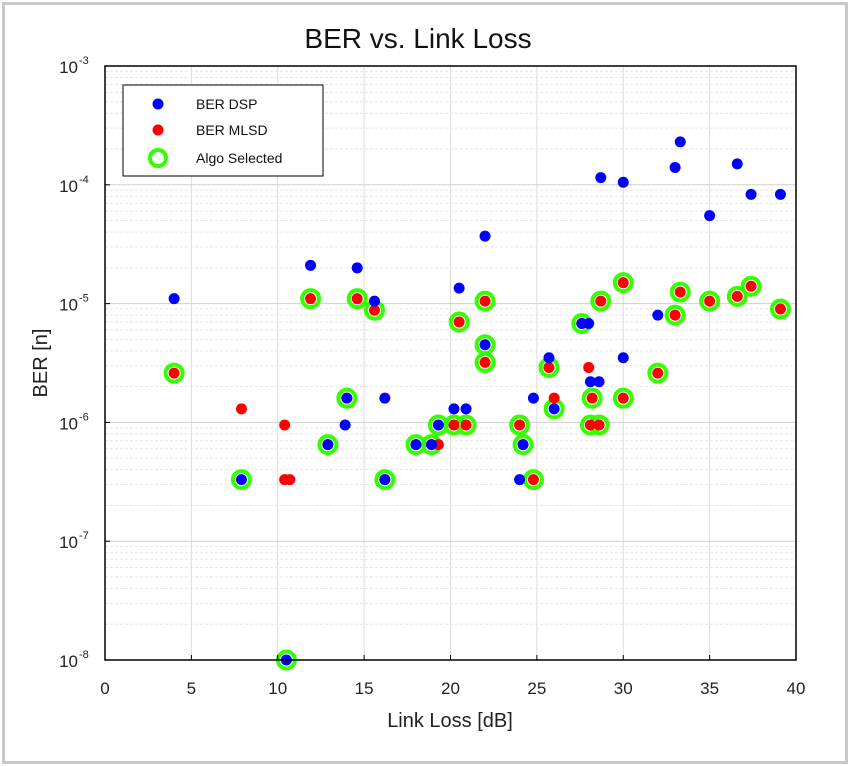 The width and height of the screenshot is (850, 766). I want to click on chart-title: BER vs. Link Loss, so click(417, 38).